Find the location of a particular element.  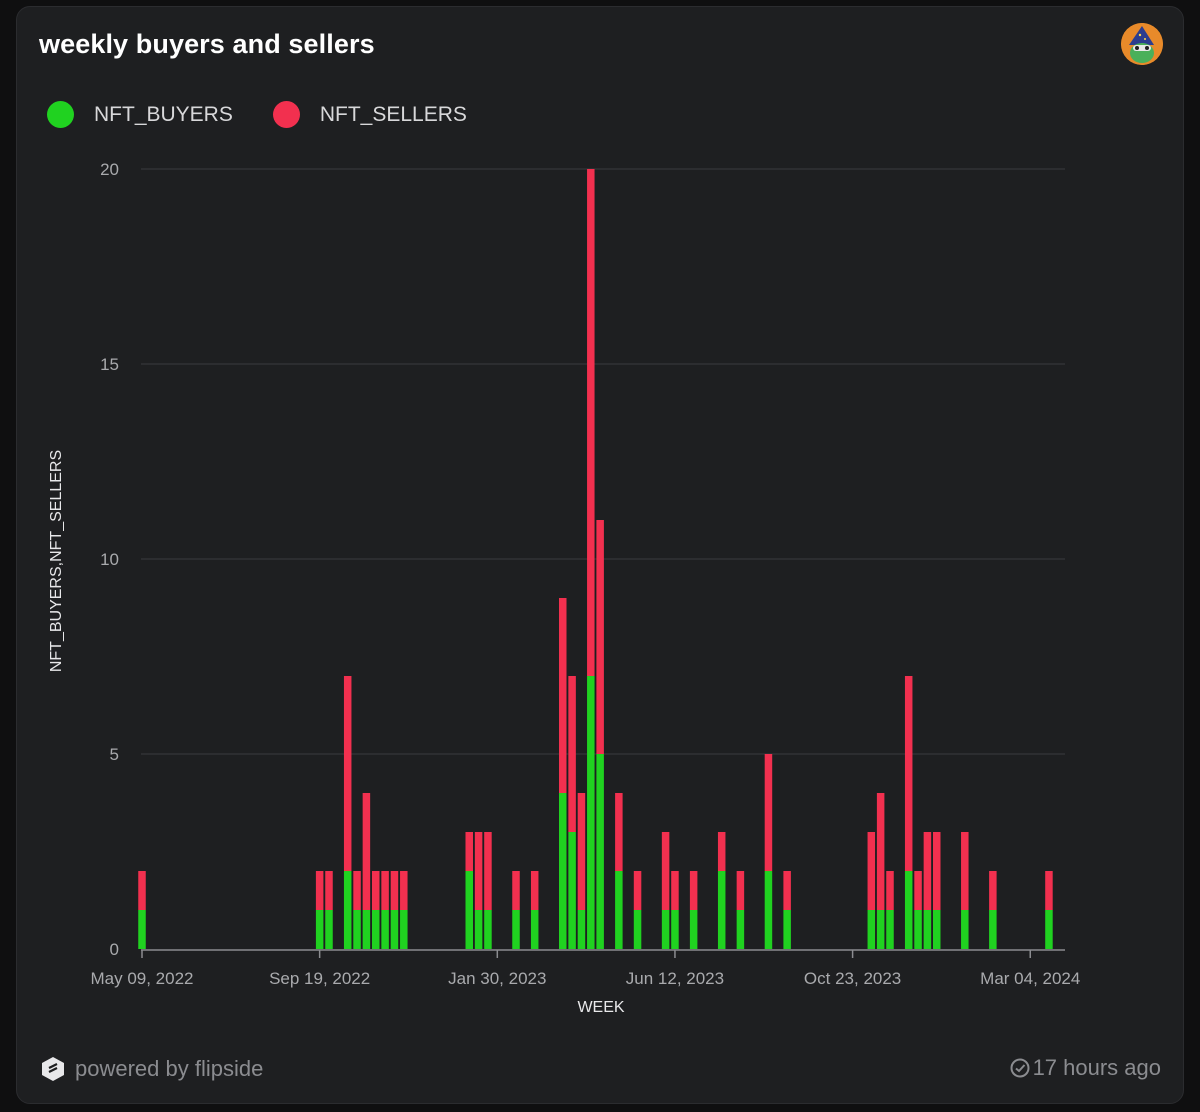

last-updated: 17 hours ago is located at coordinates (1085, 1068).